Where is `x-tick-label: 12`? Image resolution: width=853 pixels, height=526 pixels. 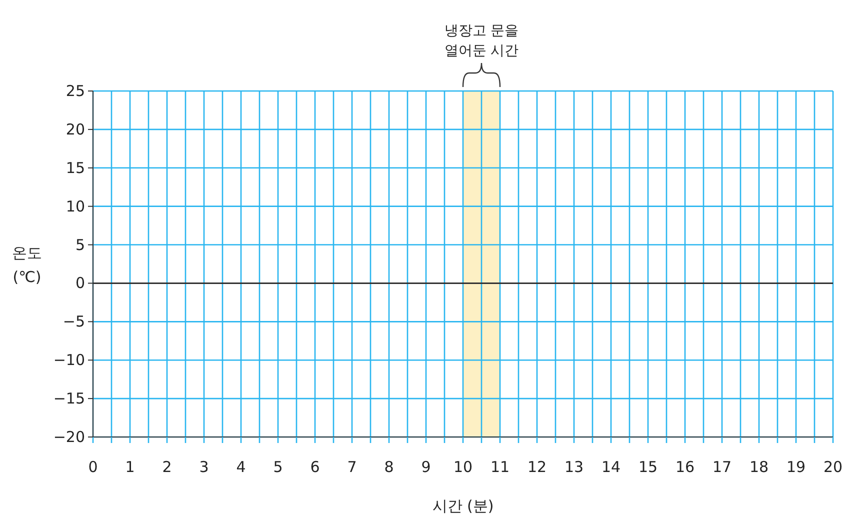 x-tick-label: 12 is located at coordinates (537, 467).